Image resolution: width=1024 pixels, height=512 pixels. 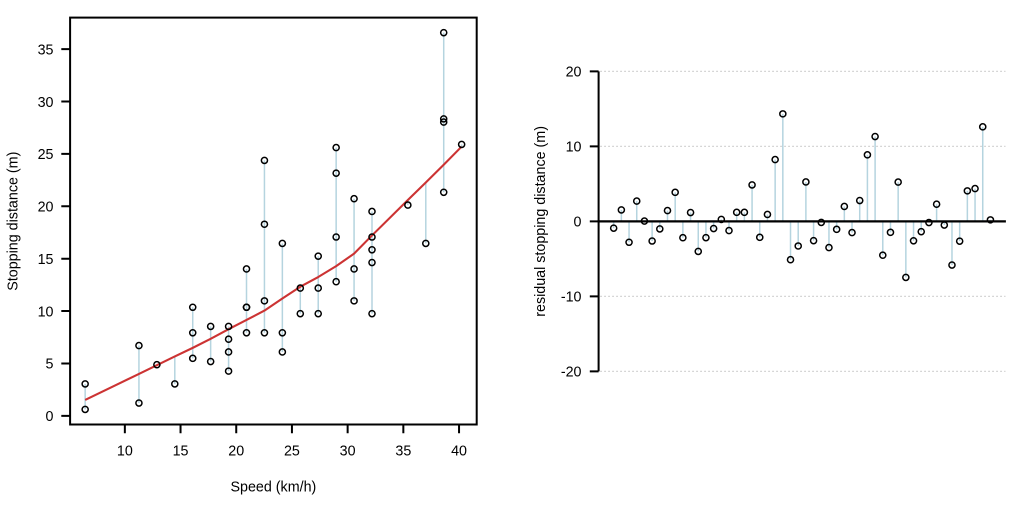 What do you see at coordinates (50, 365) in the screenshot?
I see `svg-text: 5` at bounding box center [50, 365].